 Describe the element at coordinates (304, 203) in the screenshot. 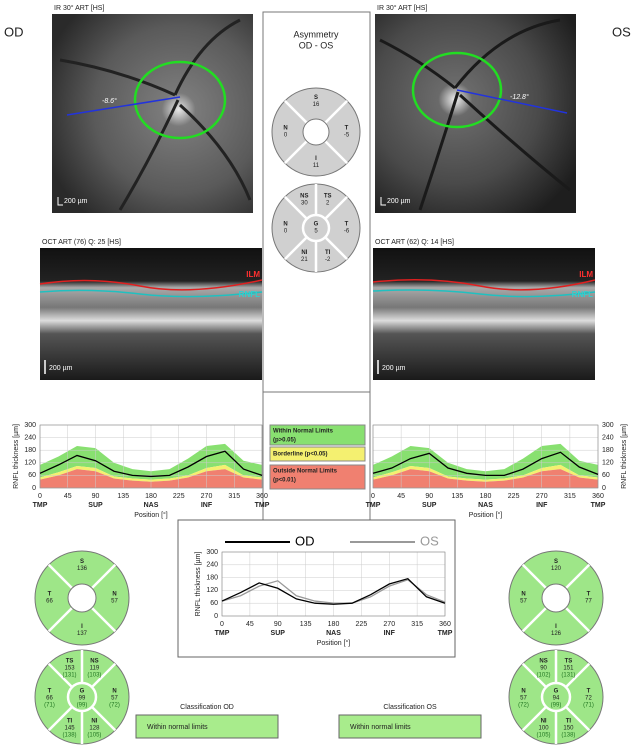

I see `sector-value: 30` at that location.